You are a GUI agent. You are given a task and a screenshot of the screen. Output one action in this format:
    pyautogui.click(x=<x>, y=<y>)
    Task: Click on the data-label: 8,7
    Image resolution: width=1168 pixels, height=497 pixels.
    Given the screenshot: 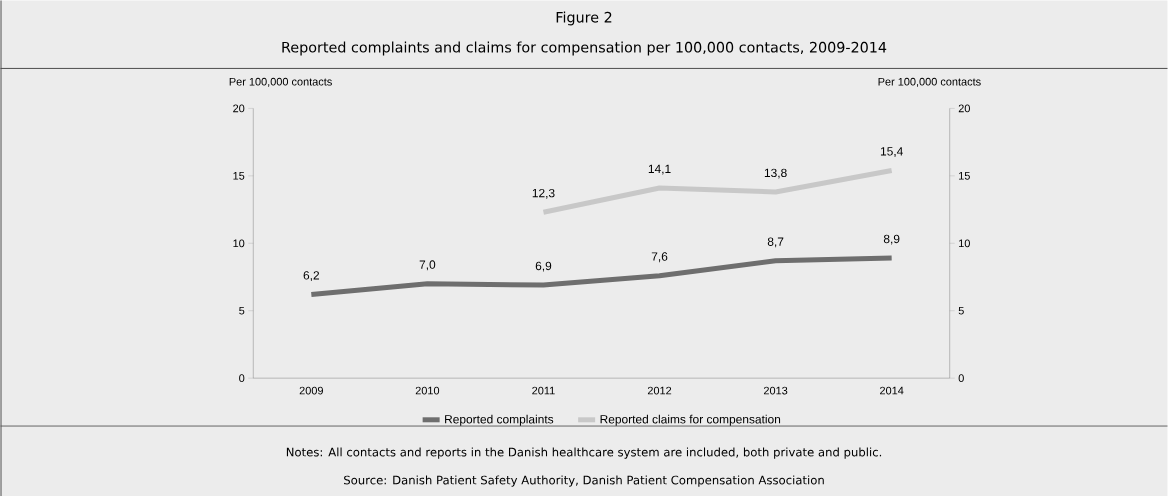 What is the action you would take?
    pyautogui.click(x=775, y=242)
    